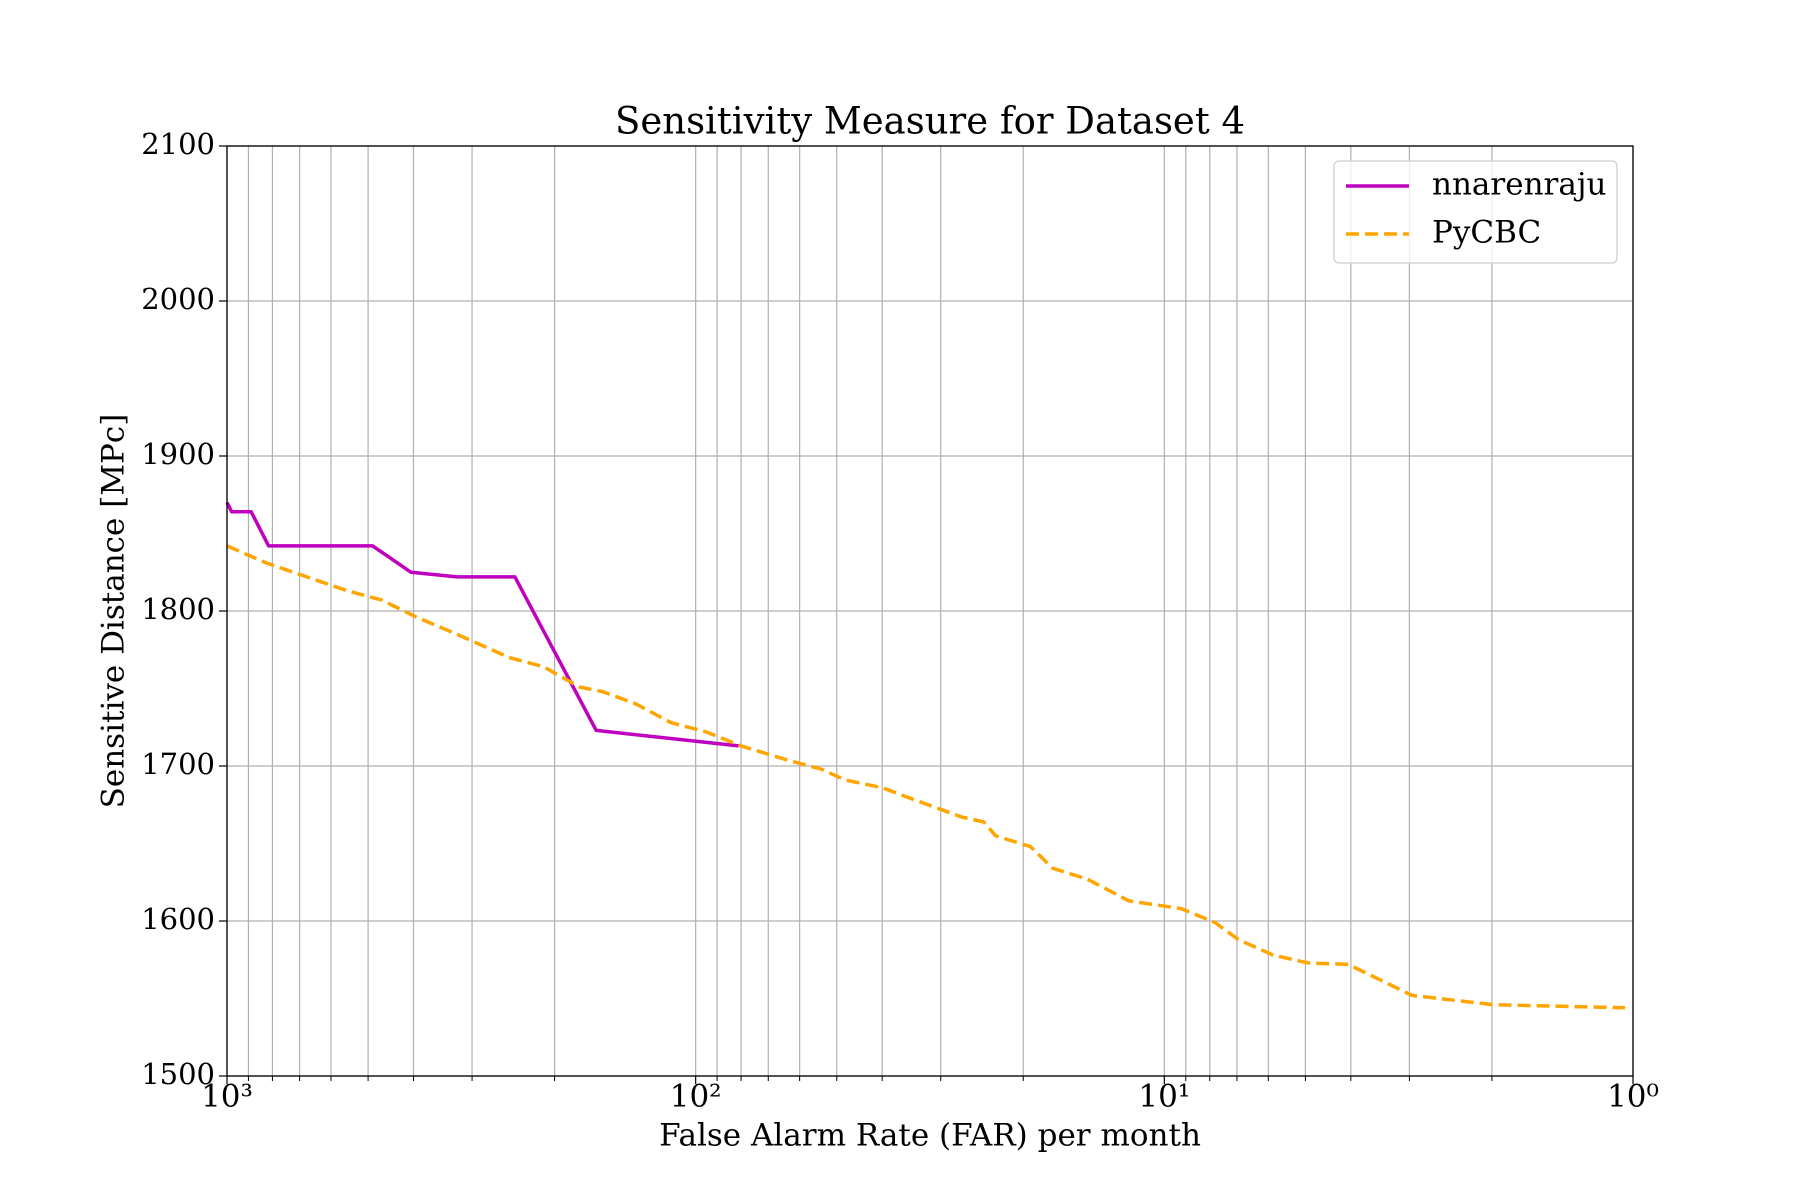  I want to click on x-tick-label: 10³, so click(227, 1097).